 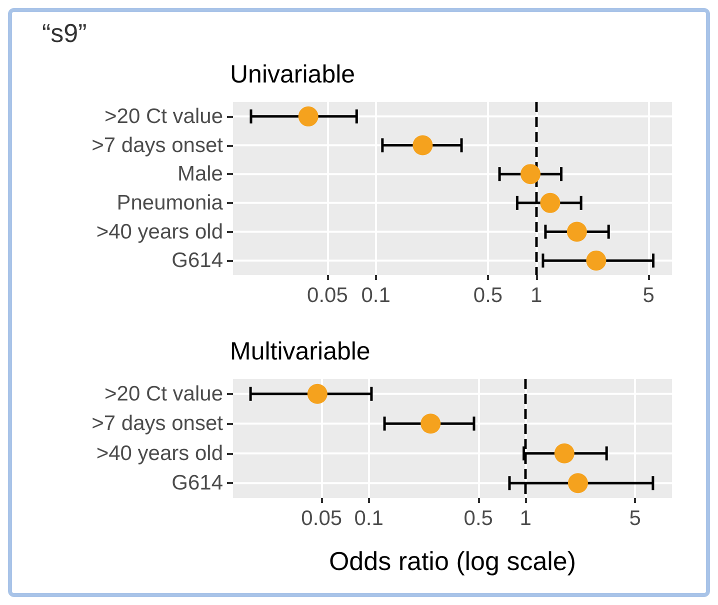 What do you see at coordinates (293, 74) in the screenshot?
I see `chart-title: Univariable` at bounding box center [293, 74].